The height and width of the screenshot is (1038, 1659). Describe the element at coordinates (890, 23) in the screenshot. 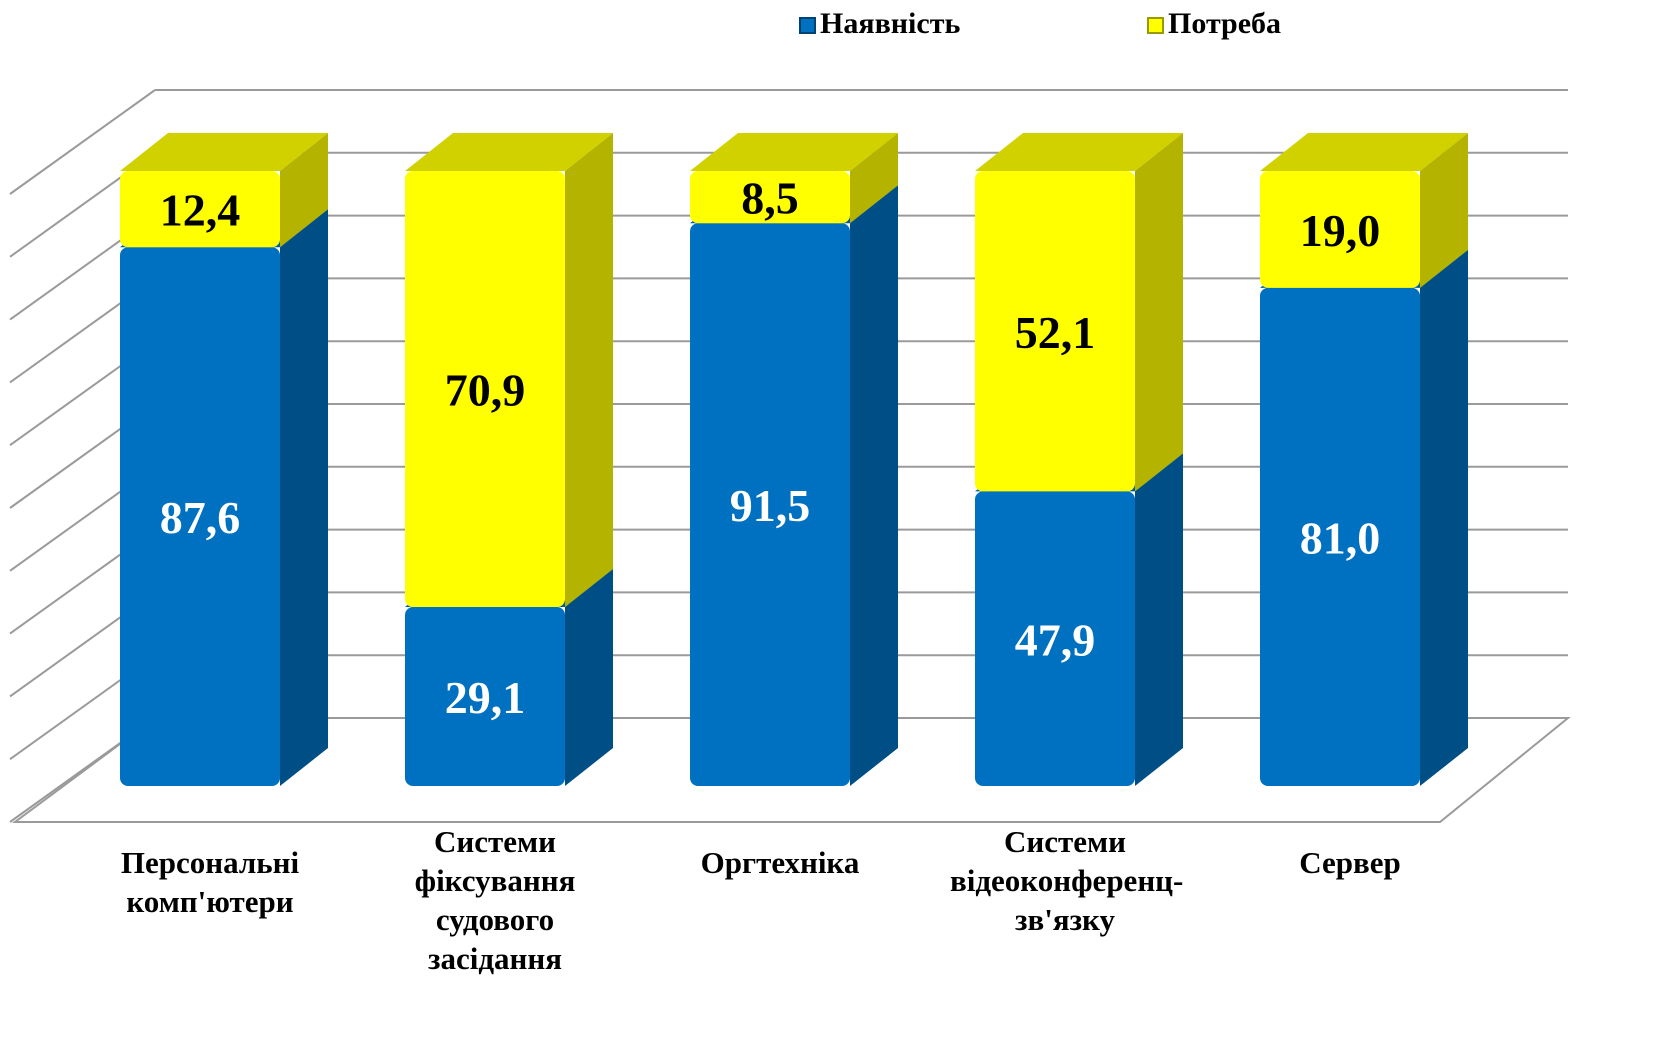

I see `legend-label: Наявність` at that location.